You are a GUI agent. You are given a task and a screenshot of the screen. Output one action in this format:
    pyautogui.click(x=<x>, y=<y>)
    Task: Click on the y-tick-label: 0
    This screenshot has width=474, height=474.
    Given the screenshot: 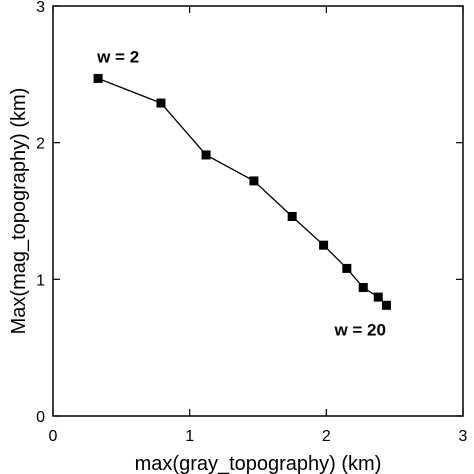 What is the action you would take?
    pyautogui.click(x=40, y=417)
    